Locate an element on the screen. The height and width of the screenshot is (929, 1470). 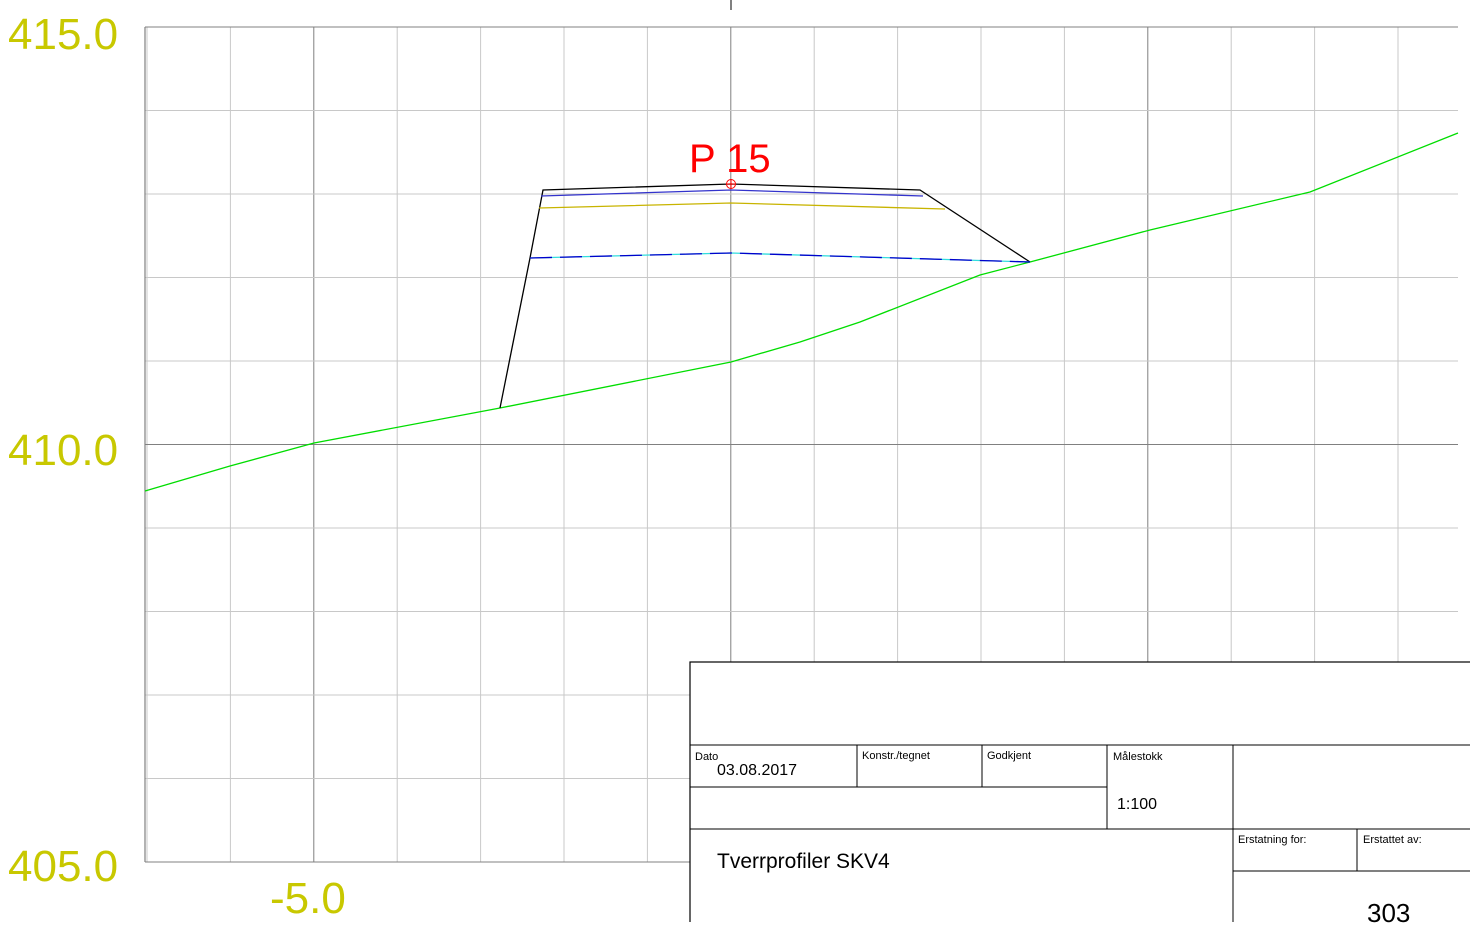
drawing-number: 303 is located at coordinates (1389, 913).